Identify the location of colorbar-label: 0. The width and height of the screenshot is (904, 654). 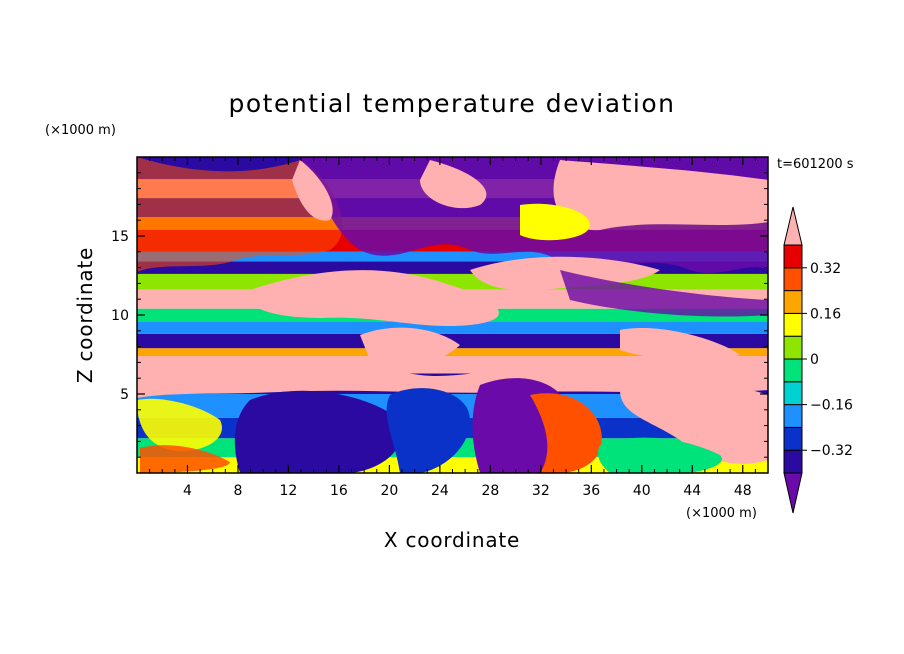
(814, 360).